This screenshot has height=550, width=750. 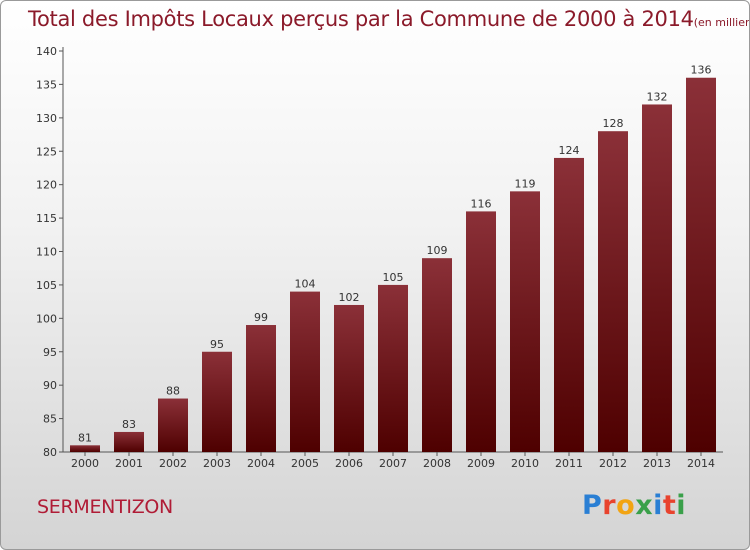 I want to click on proxiti-logo: Proxiti, so click(x=634, y=505).